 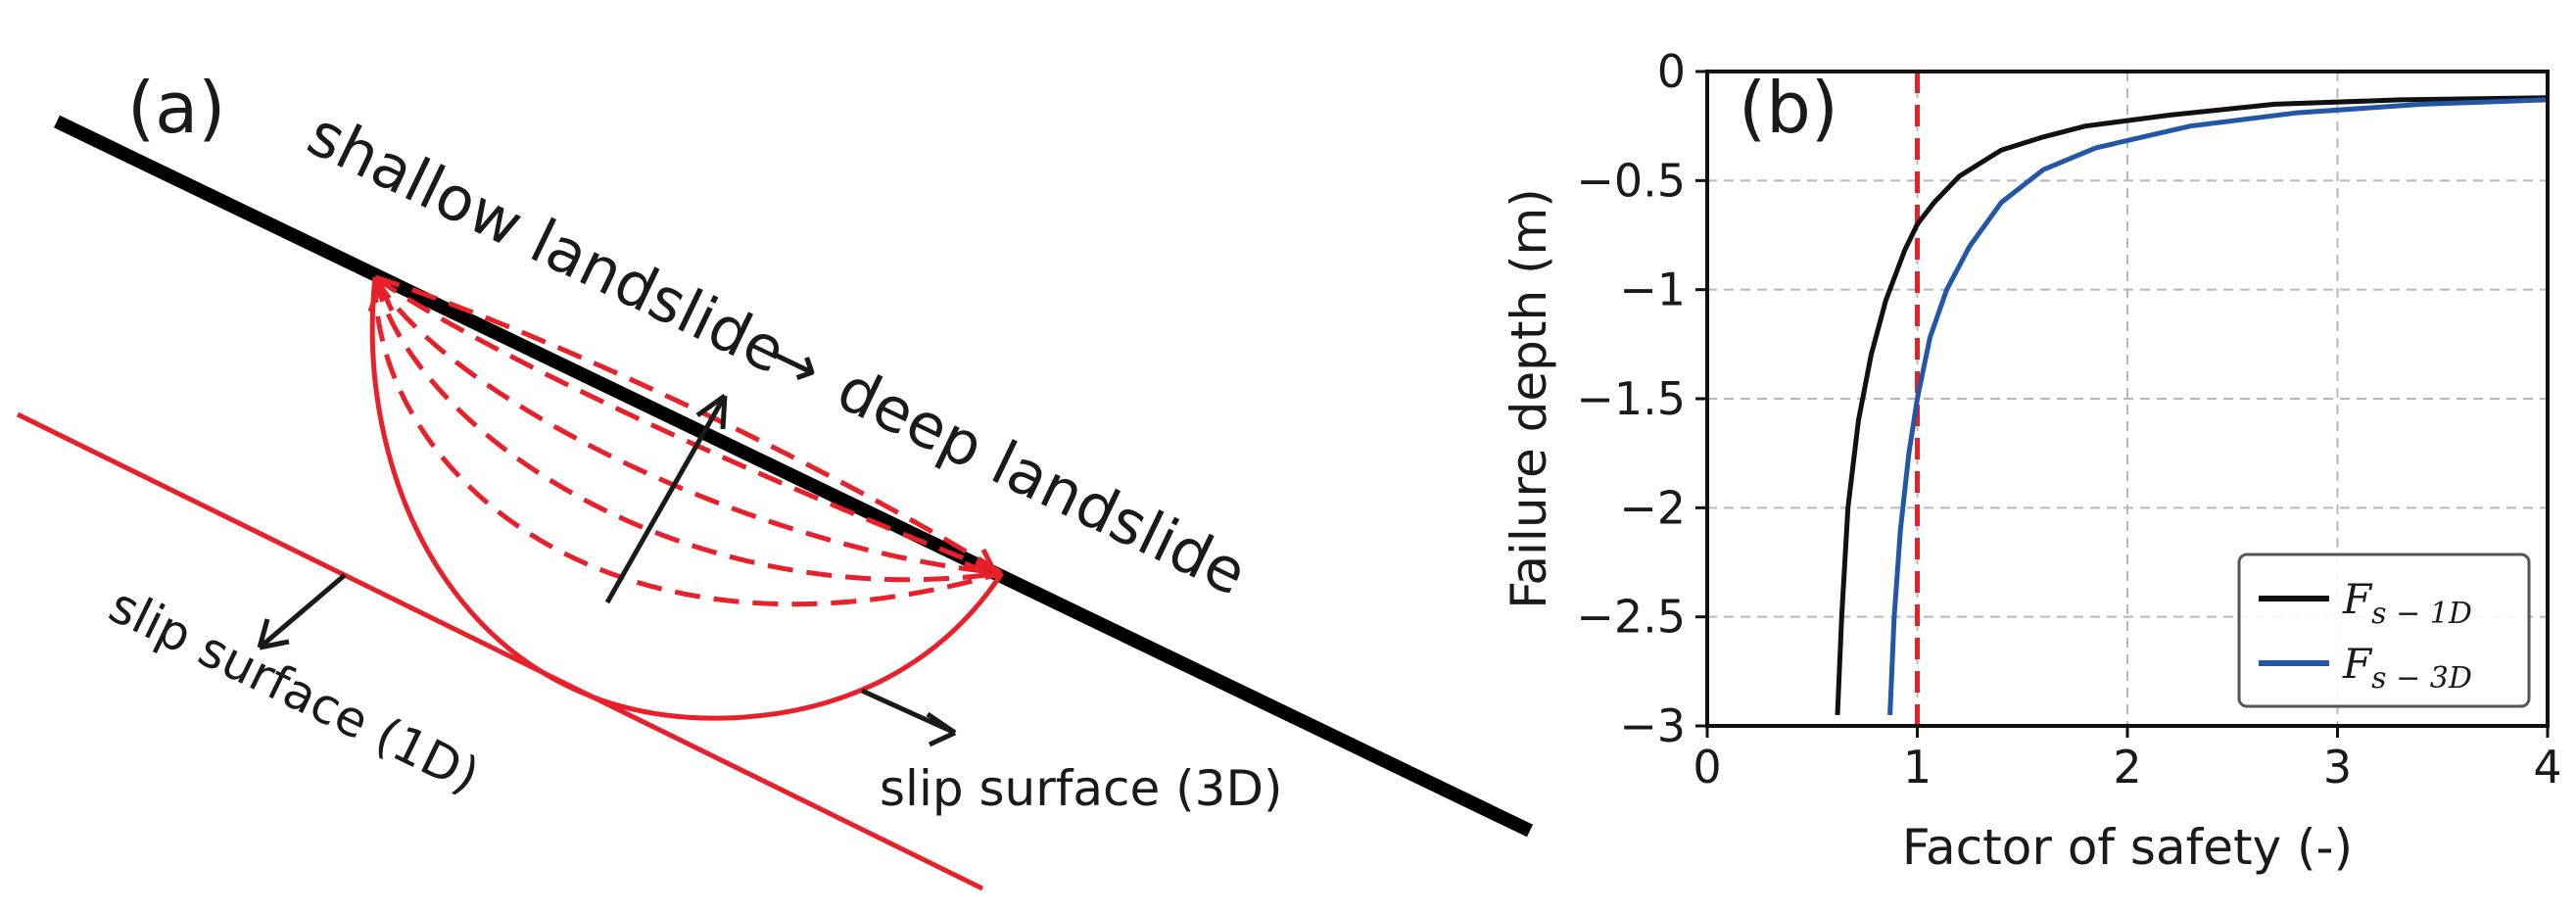 What do you see at coordinates (1653, 507) in the screenshot?
I see `y-tick-label-4: −2` at bounding box center [1653, 507].